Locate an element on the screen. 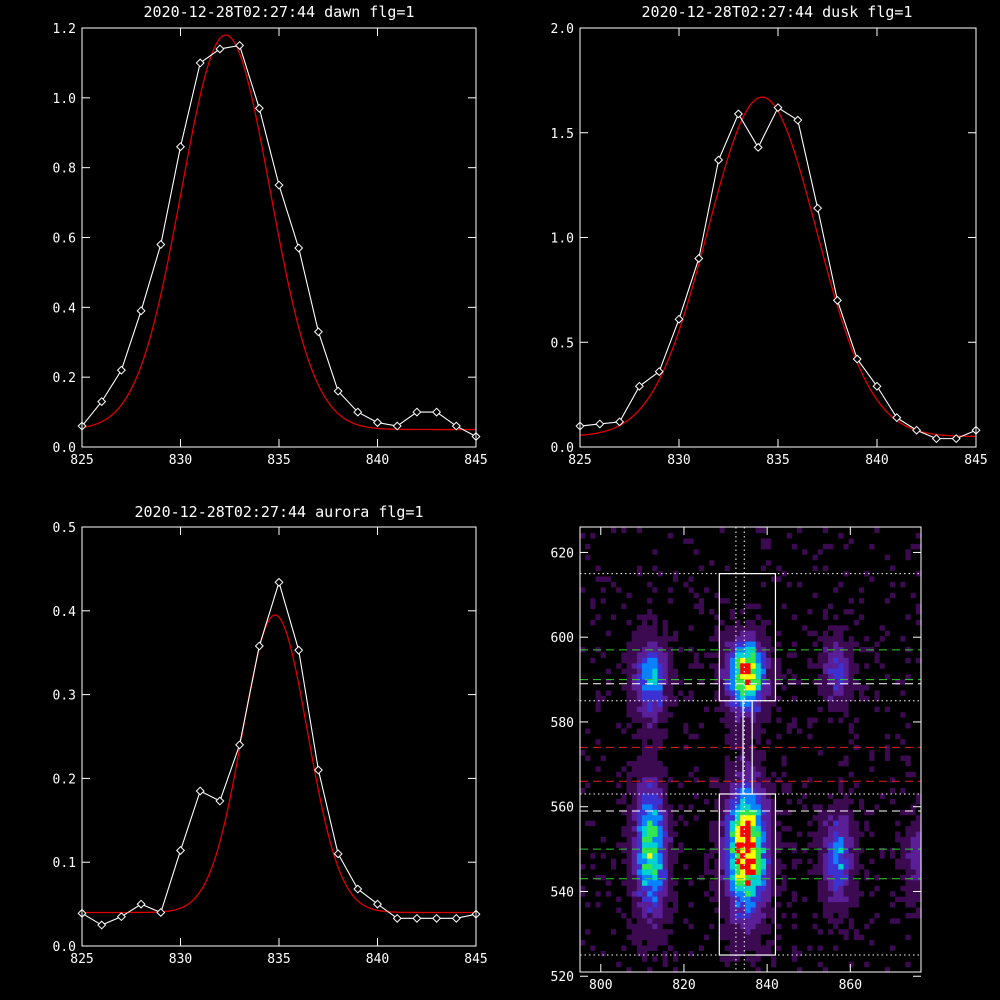 This screenshot has width=1000, height=1000. y-tick-label: 2.0 is located at coordinates (562, 29).